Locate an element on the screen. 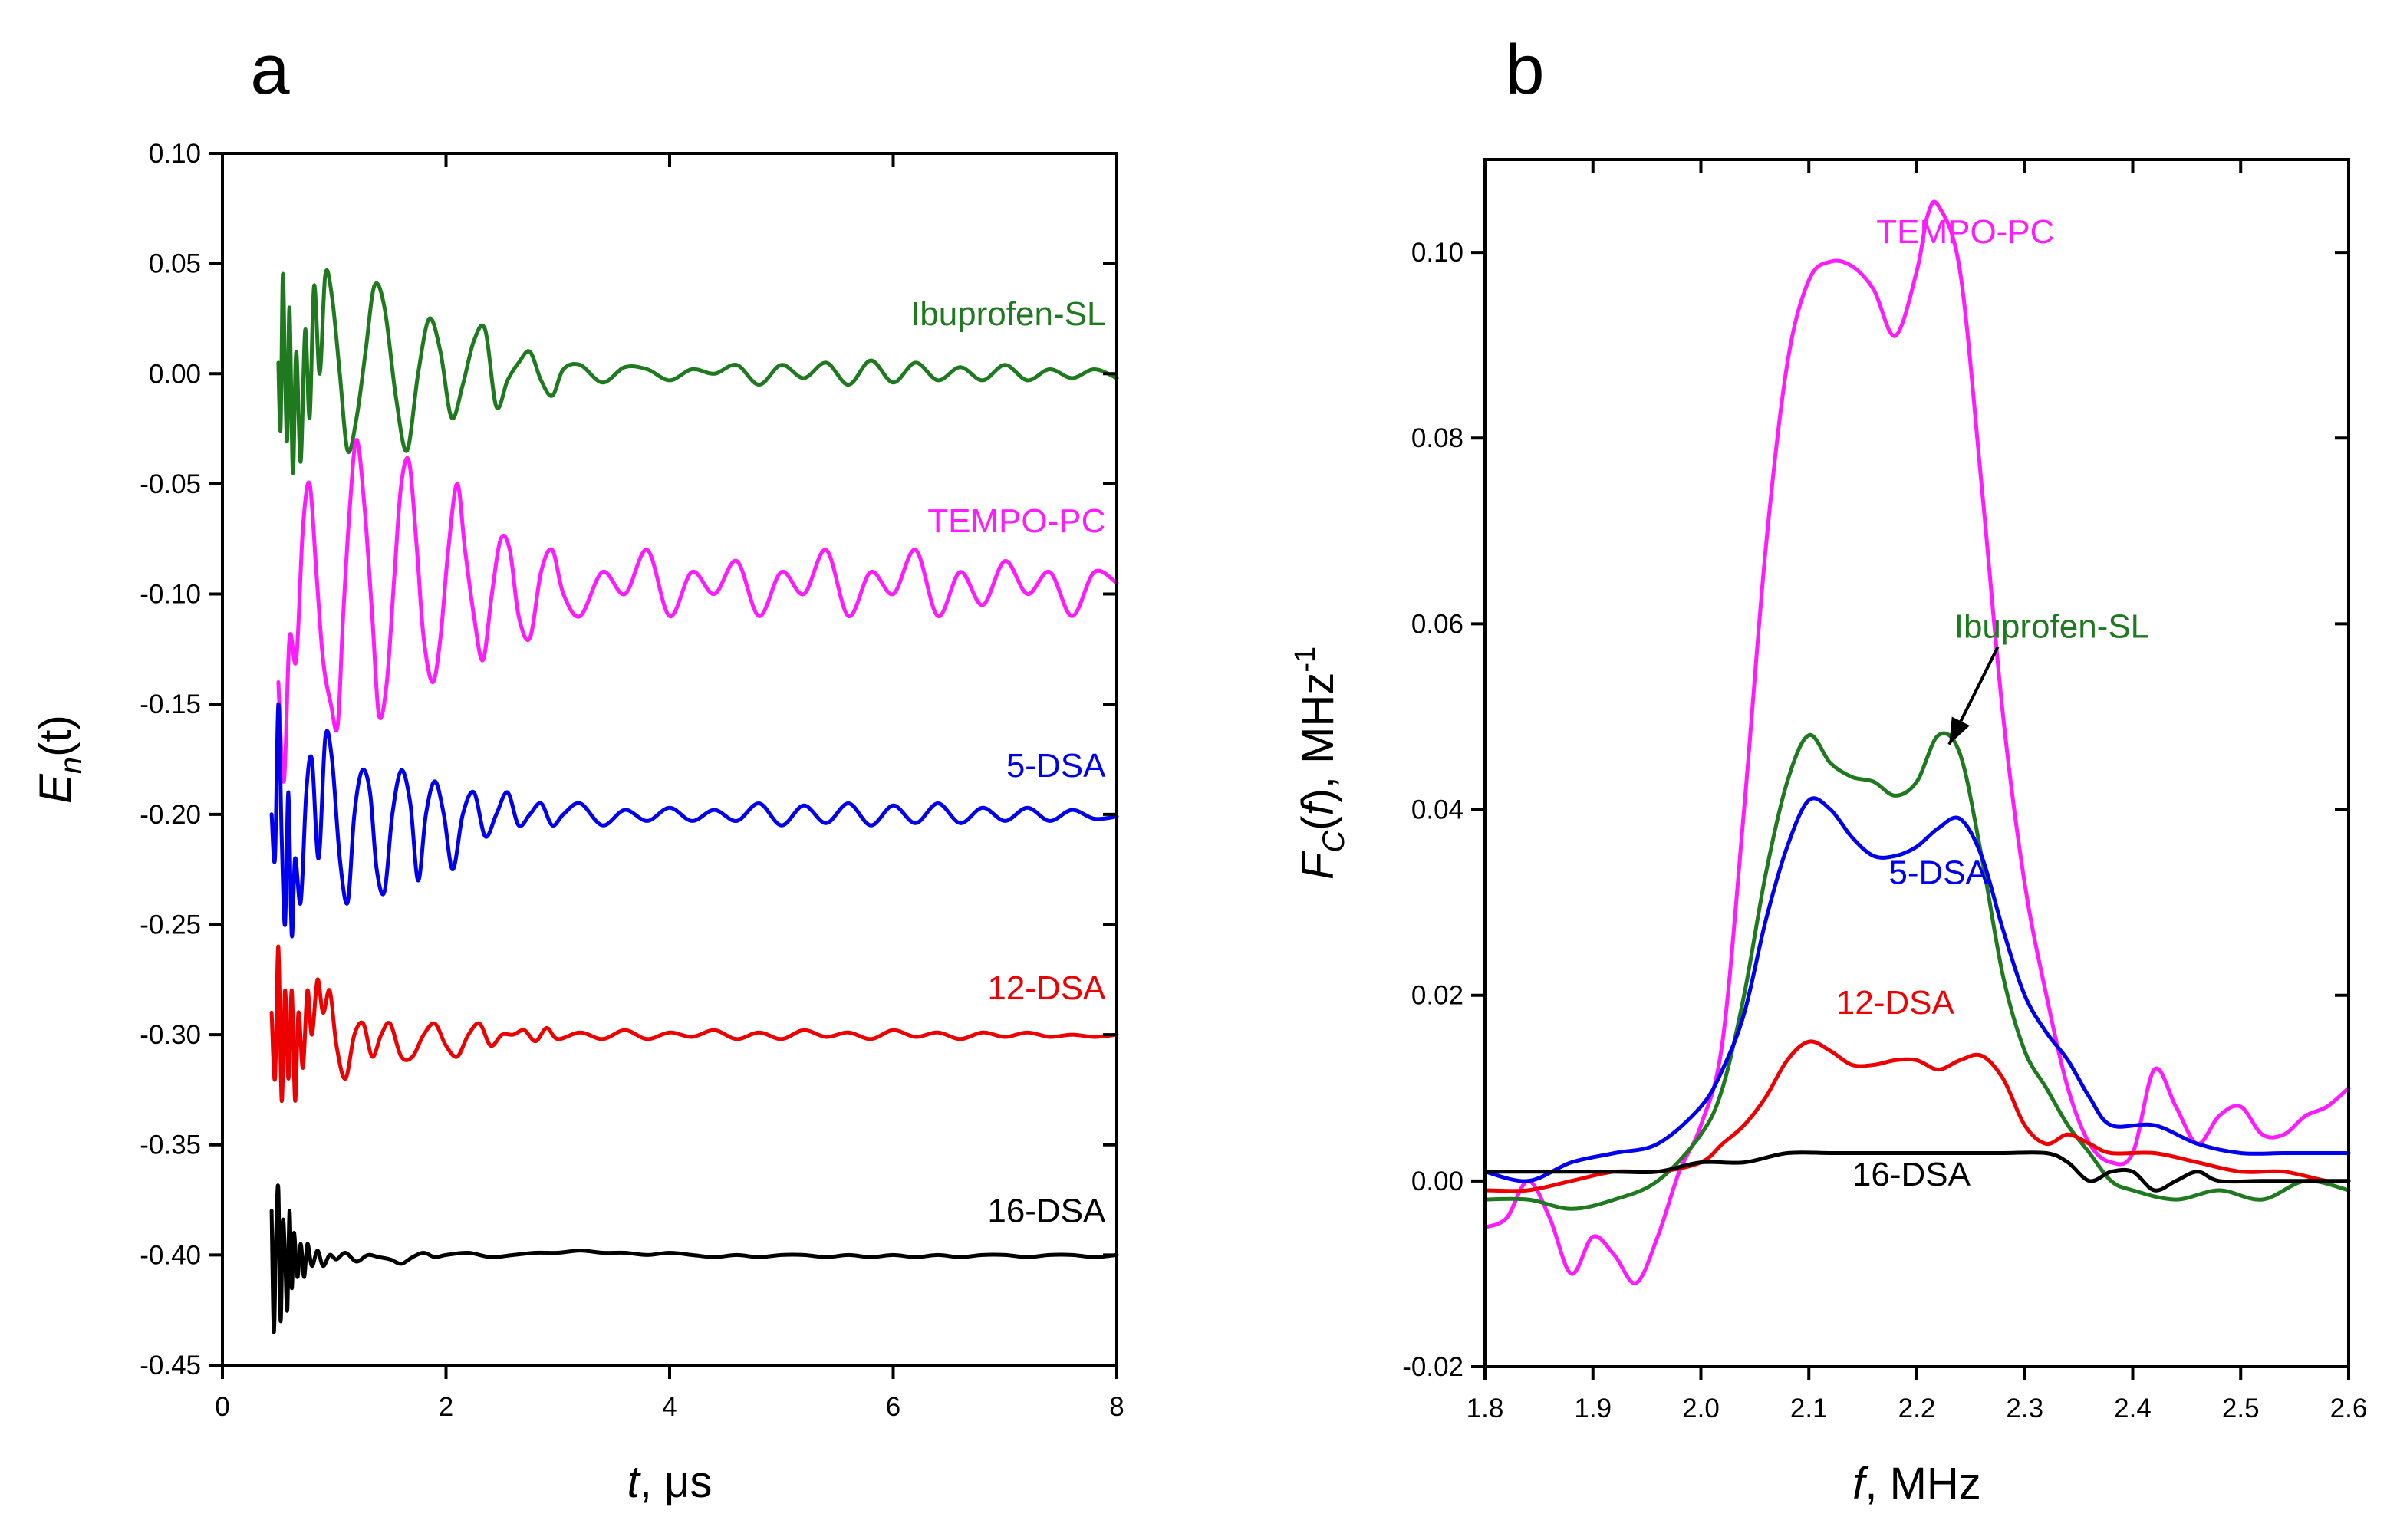 The image size is (2387, 1540). x-tick-label: 2.5 is located at coordinates (2241, 1408).